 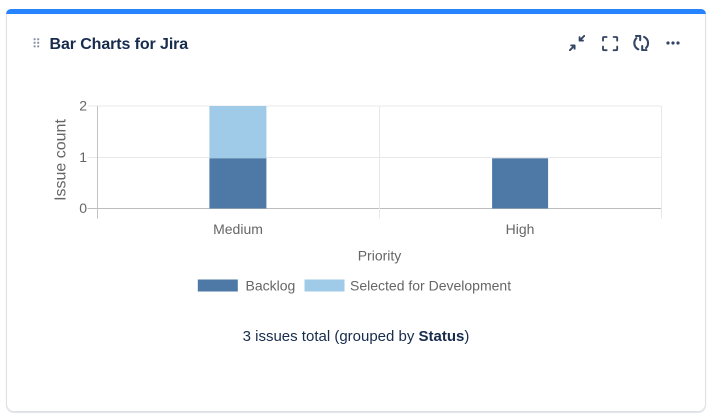 I want to click on svg-text: Priority, so click(x=380, y=256).